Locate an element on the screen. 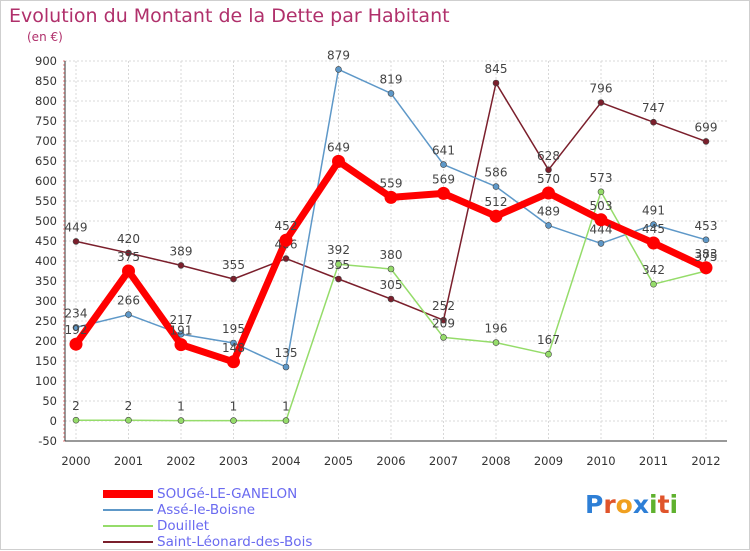 This screenshot has height=551, width=750. chart-unit-label: (en €) is located at coordinates (45, 37).